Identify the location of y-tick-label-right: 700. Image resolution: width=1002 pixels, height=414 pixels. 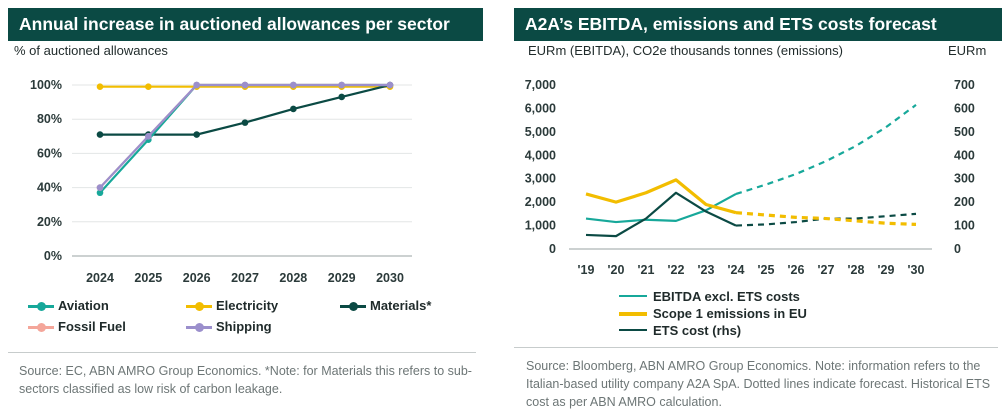
(964, 85).